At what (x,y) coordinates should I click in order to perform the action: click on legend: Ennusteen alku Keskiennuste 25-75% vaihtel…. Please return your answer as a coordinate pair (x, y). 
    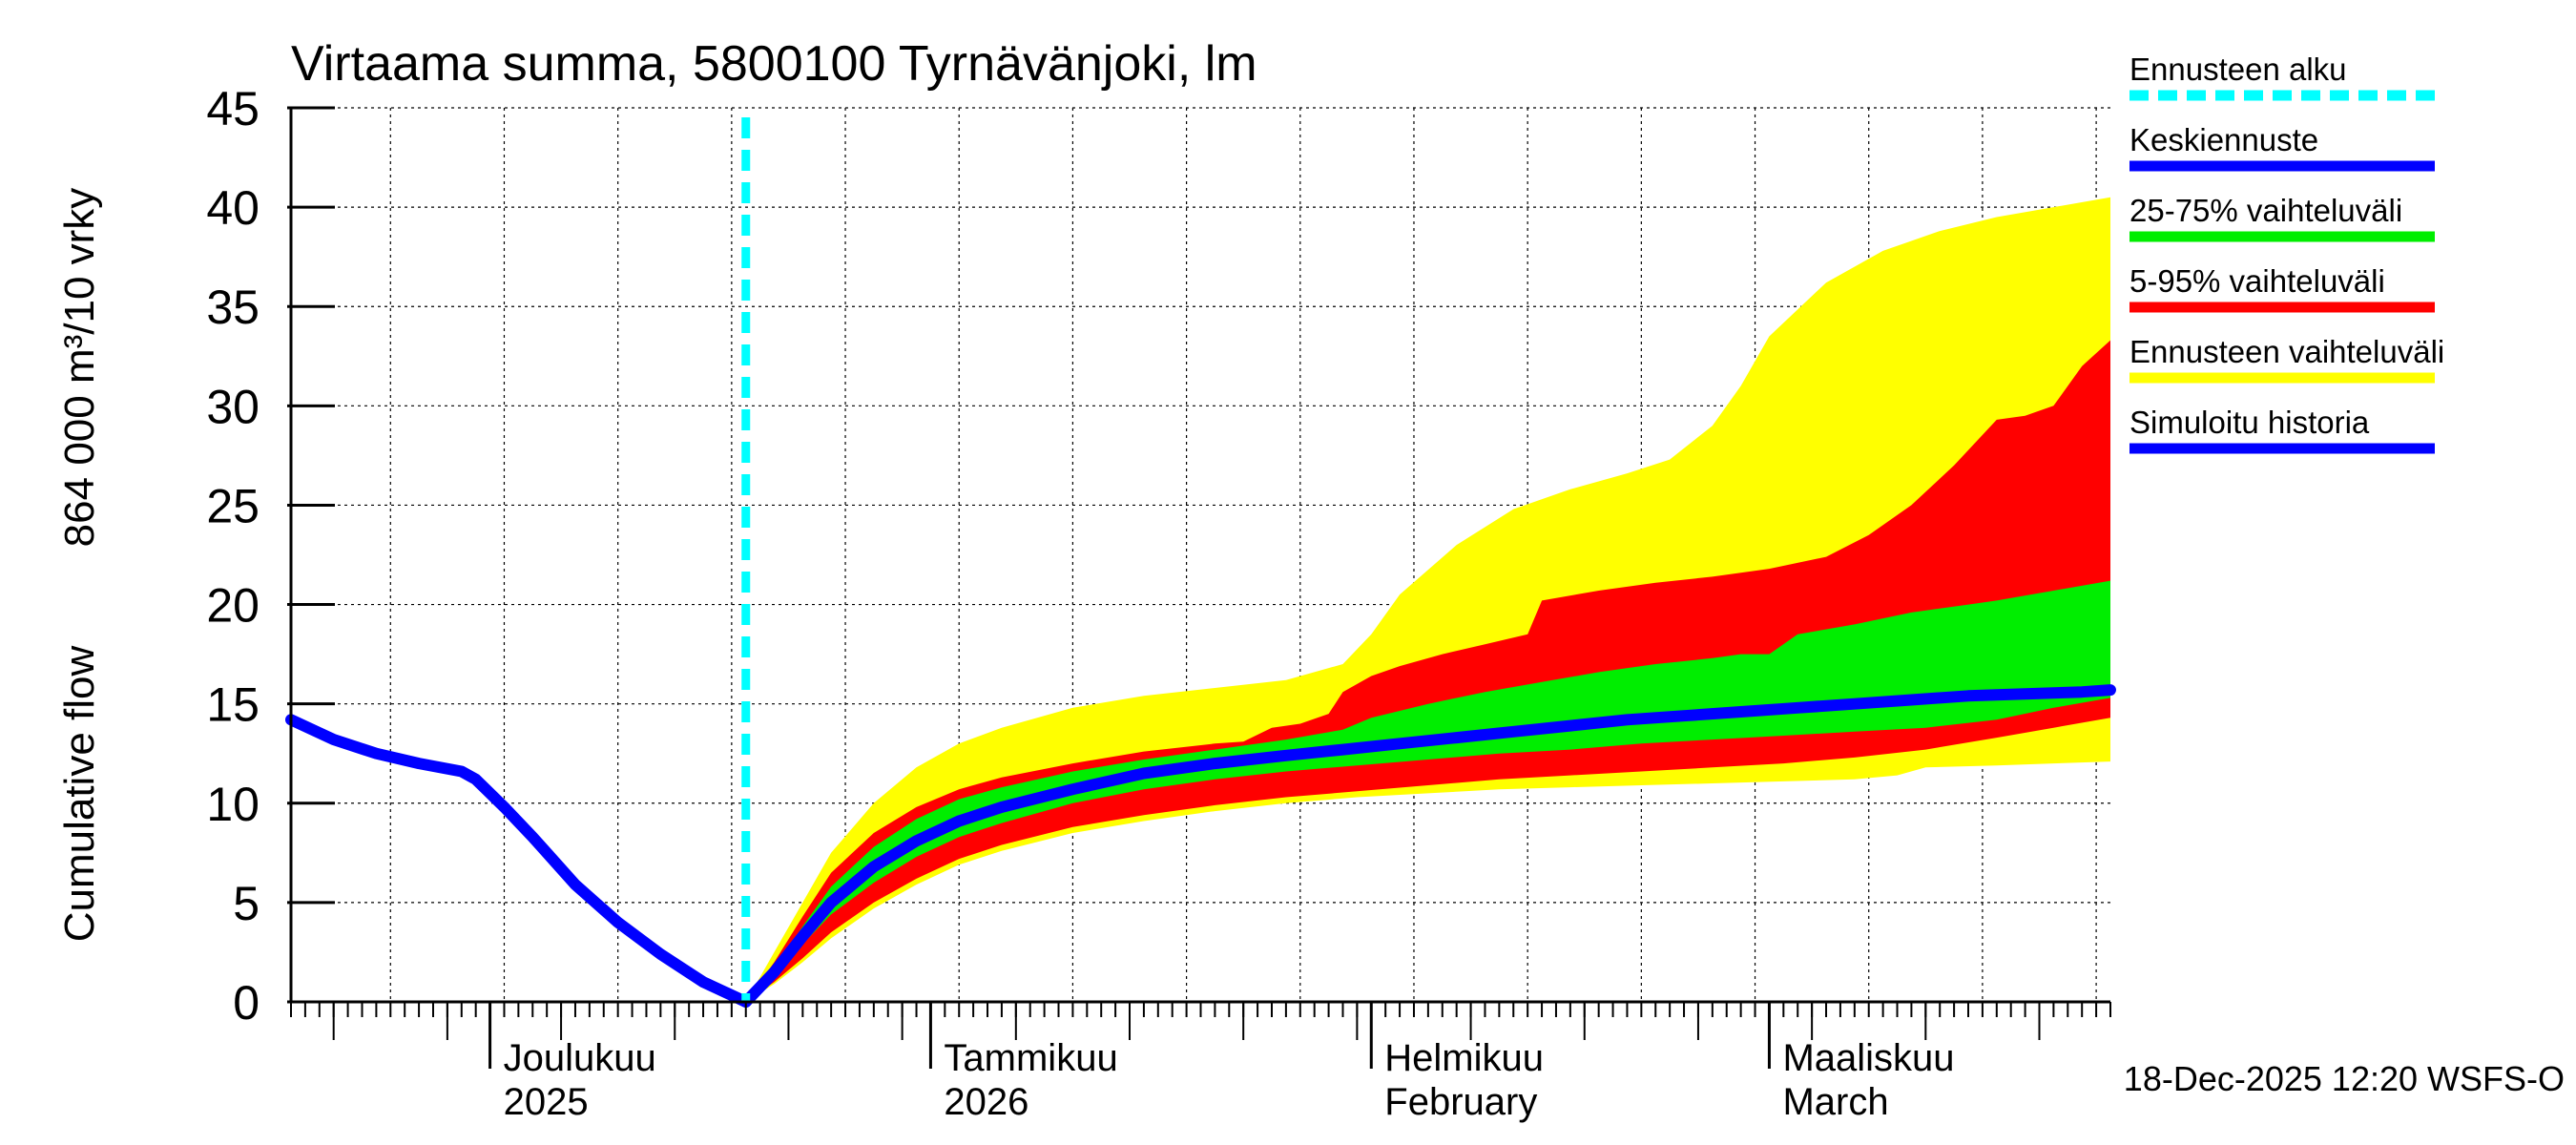
    Looking at the image, I should click on (2286, 253).